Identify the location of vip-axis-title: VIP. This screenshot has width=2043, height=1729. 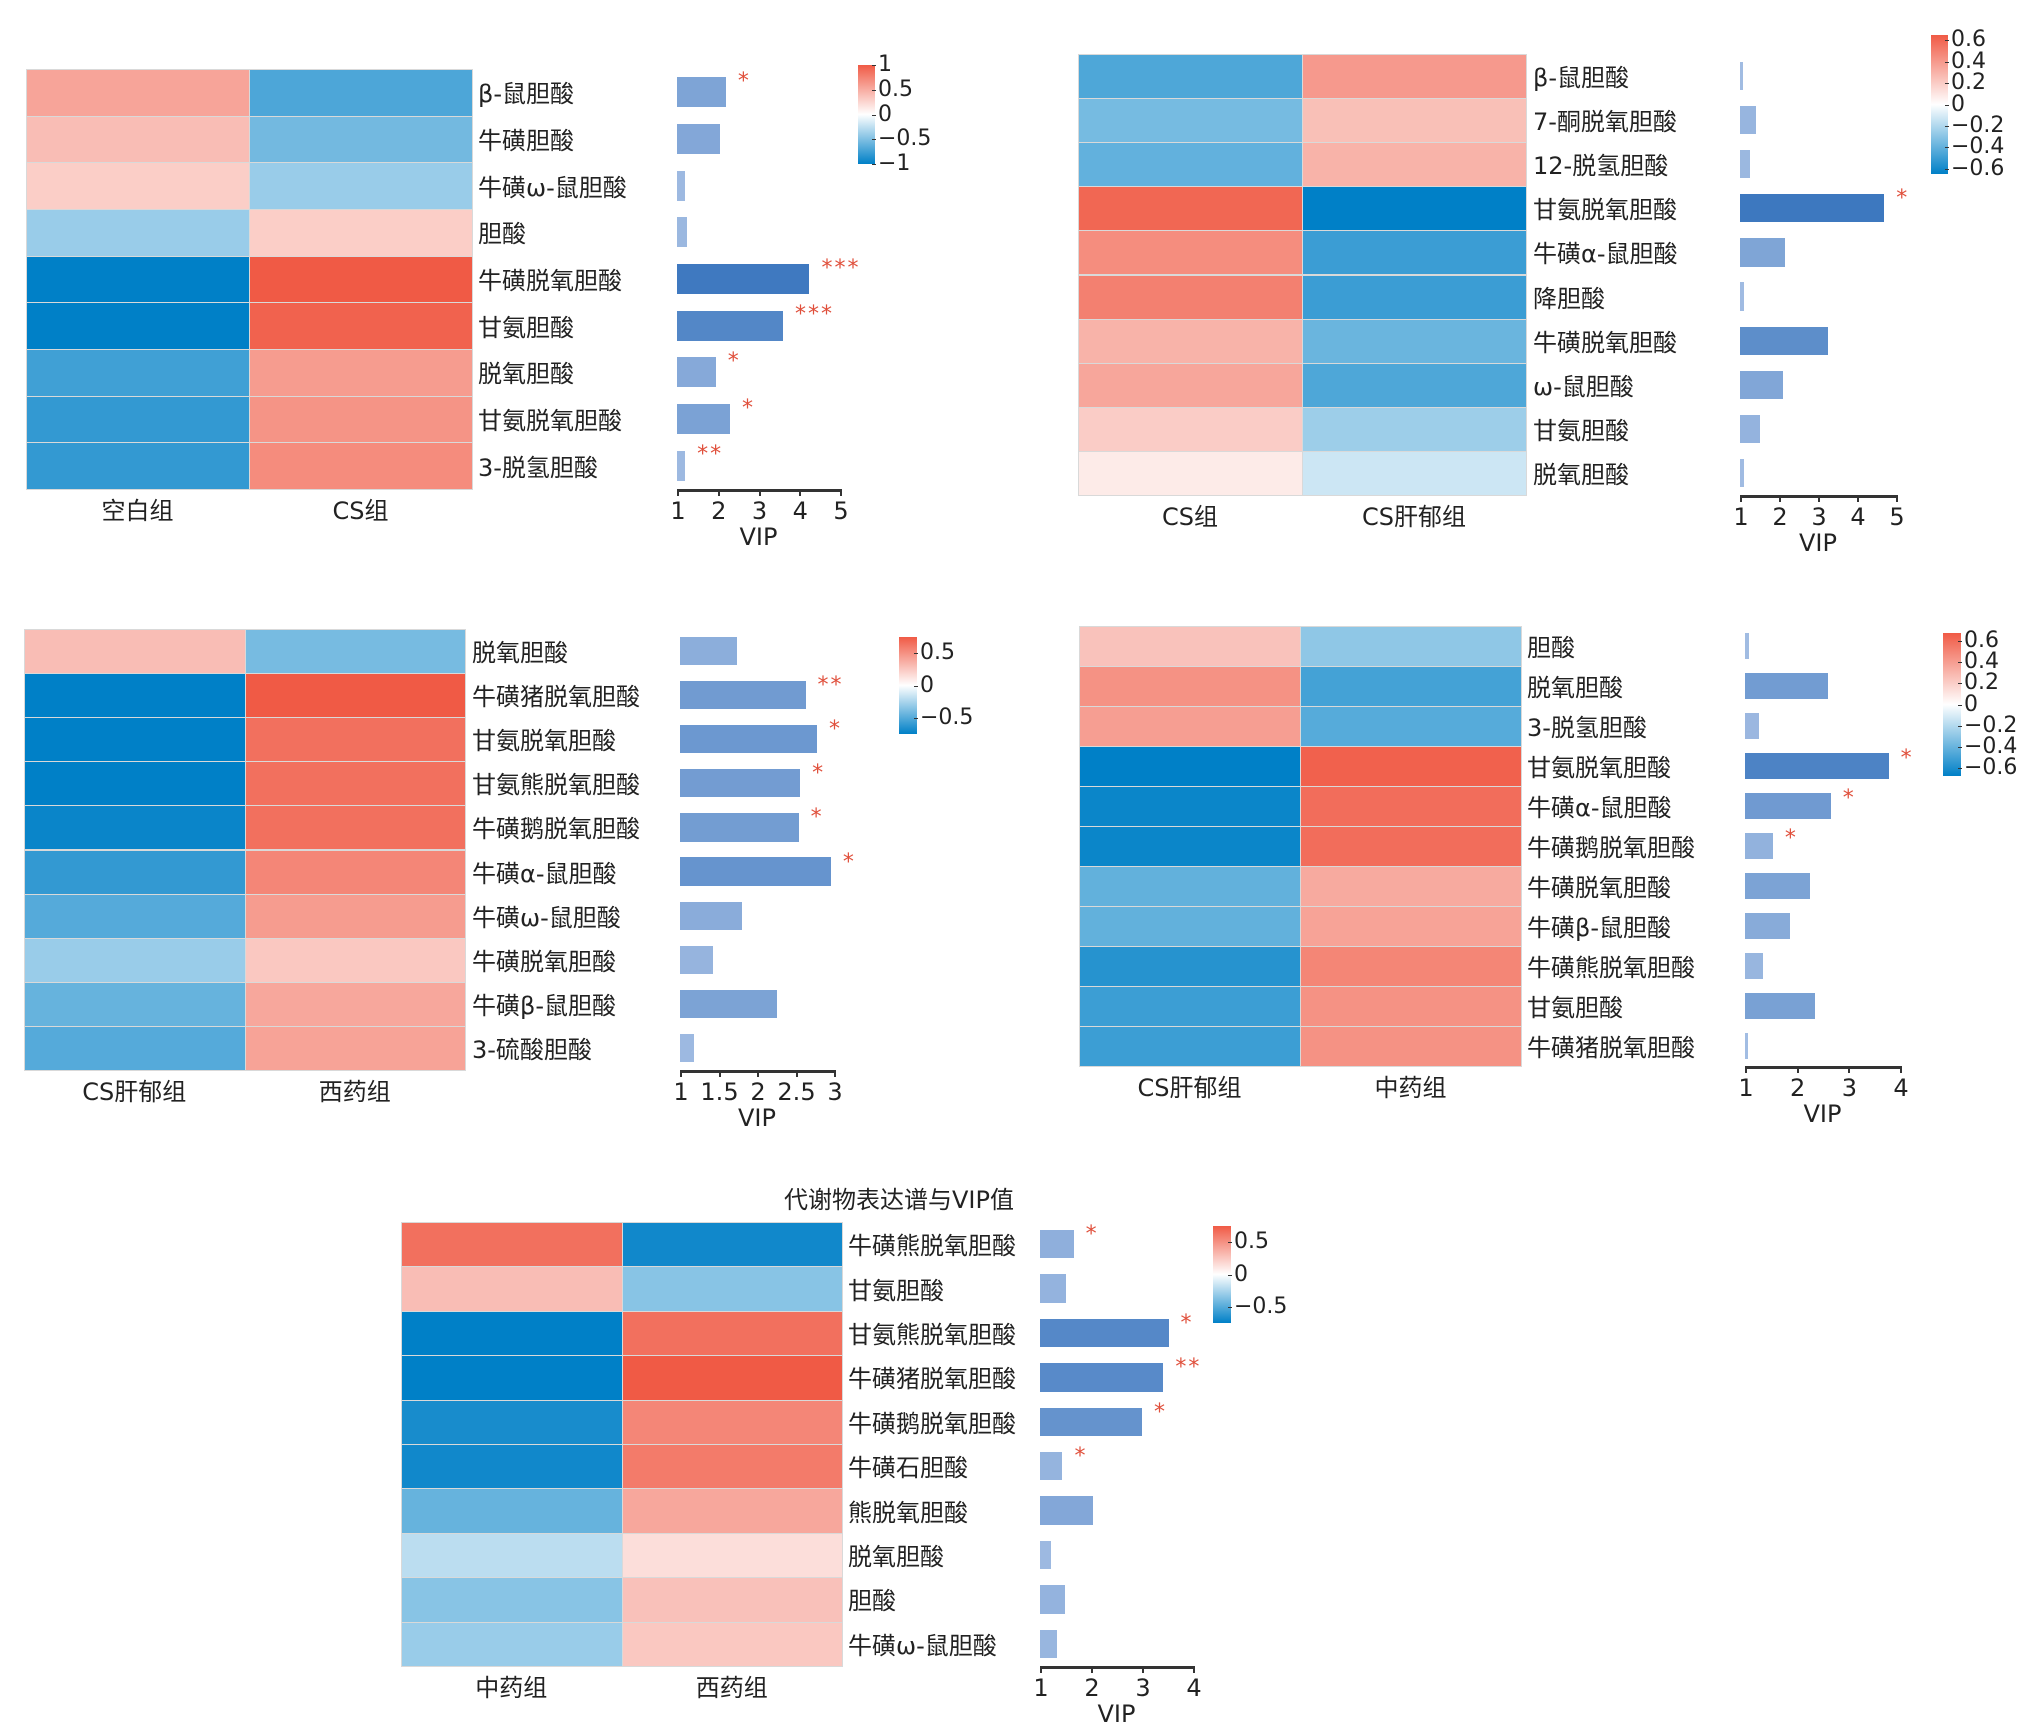
(1822, 1114).